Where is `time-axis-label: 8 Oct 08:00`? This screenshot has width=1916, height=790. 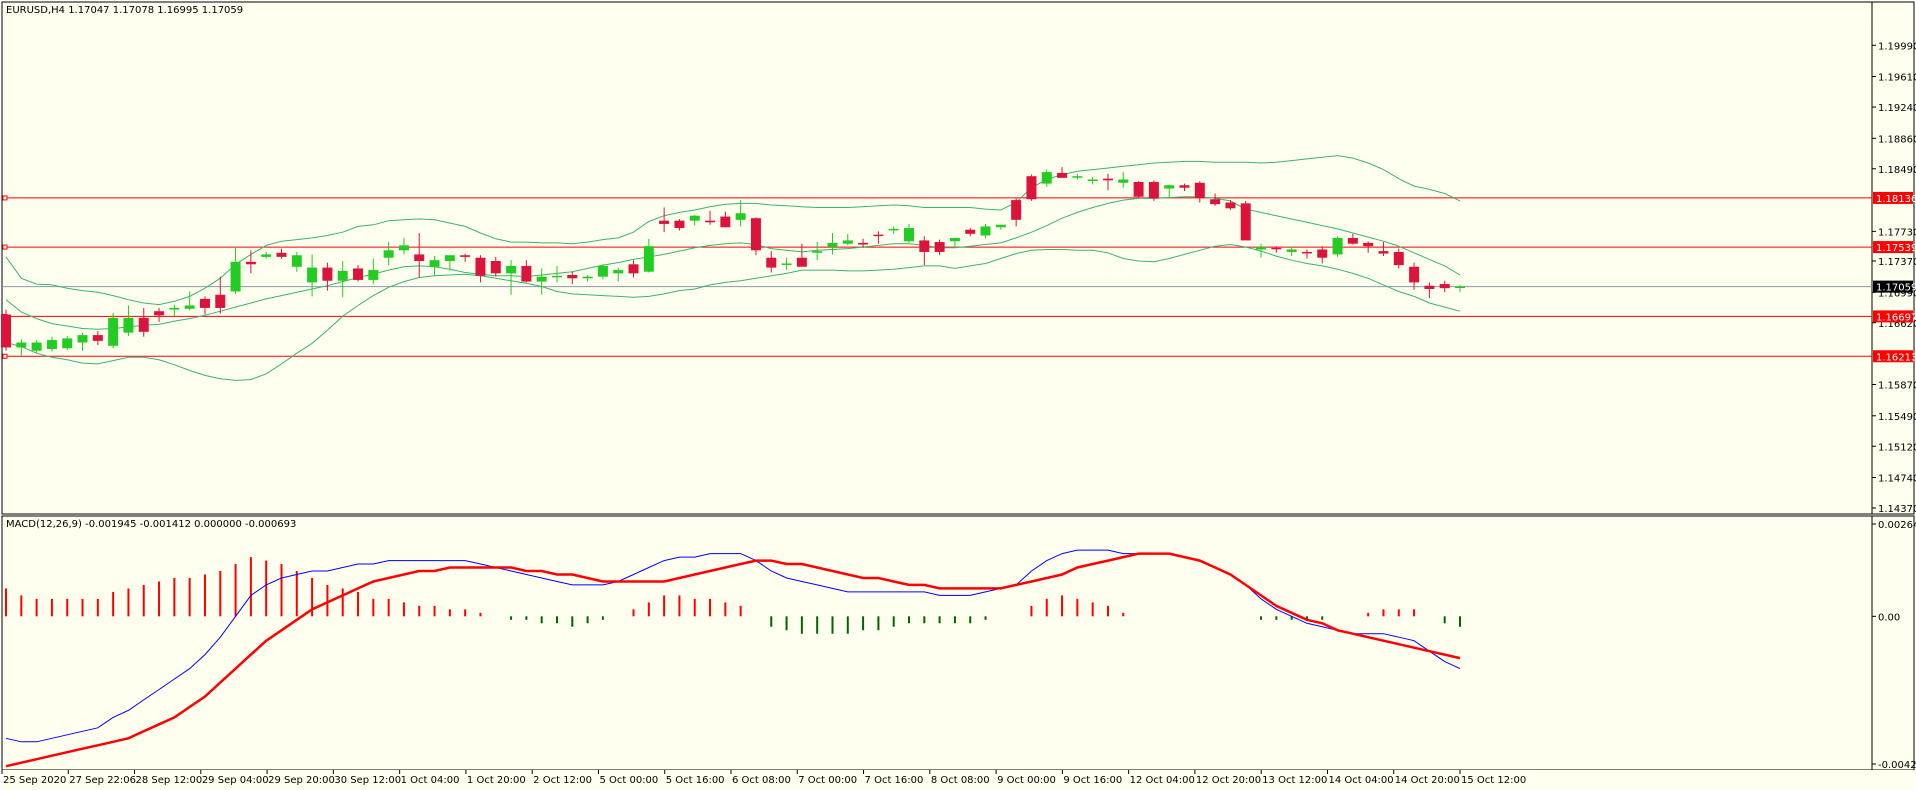 time-axis-label: 8 Oct 08:00 is located at coordinates (960, 780).